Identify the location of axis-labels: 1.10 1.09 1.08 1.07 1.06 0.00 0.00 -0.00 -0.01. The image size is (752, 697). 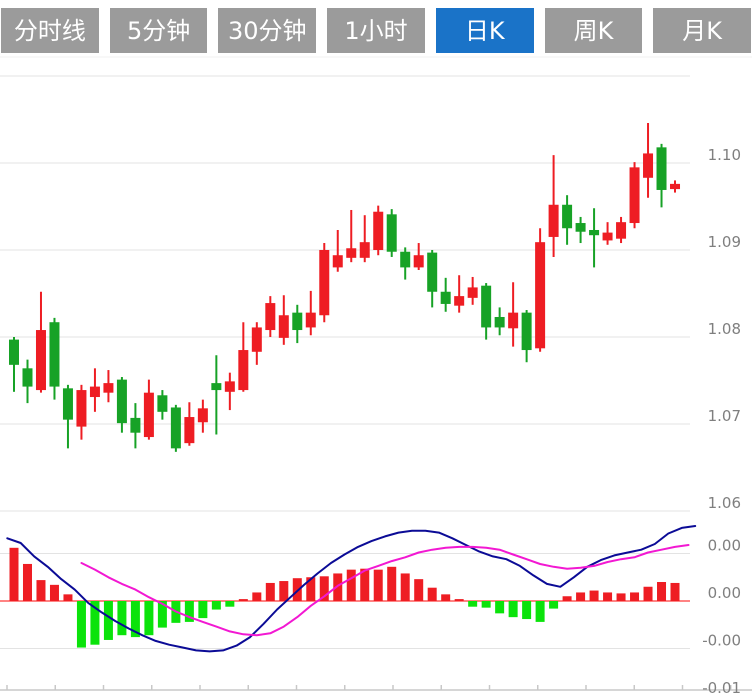
(721, 421).